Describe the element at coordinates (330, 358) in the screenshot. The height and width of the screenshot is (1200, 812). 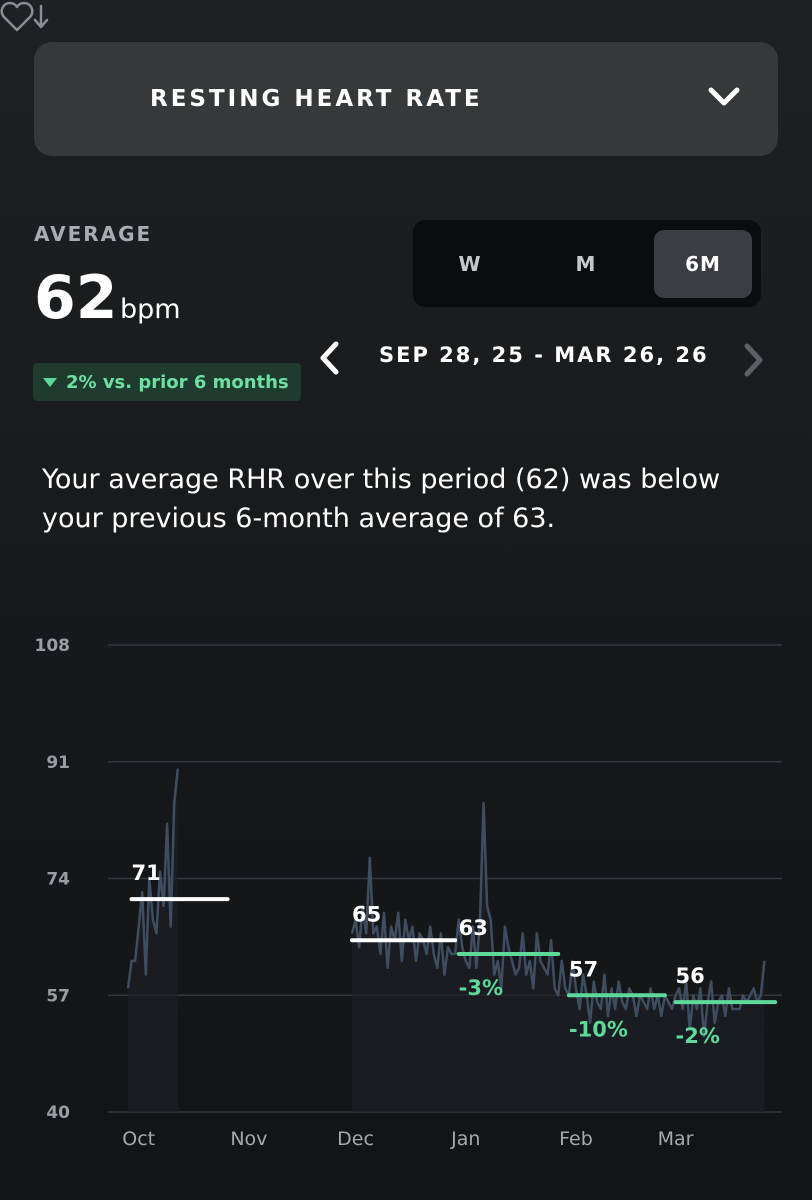
I see `chevron-left-icon` at that location.